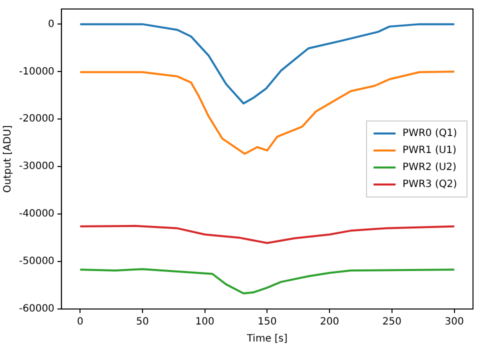  Describe the element at coordinates (454, 322) in the screenshot. I see `x-tick-label: 300` at that location.